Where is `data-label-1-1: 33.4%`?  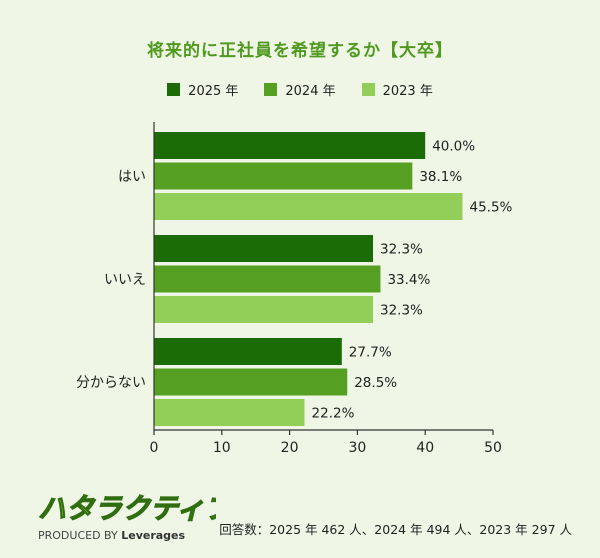 data-label-1-1: 33.4% is located at coordinates (408, 280).